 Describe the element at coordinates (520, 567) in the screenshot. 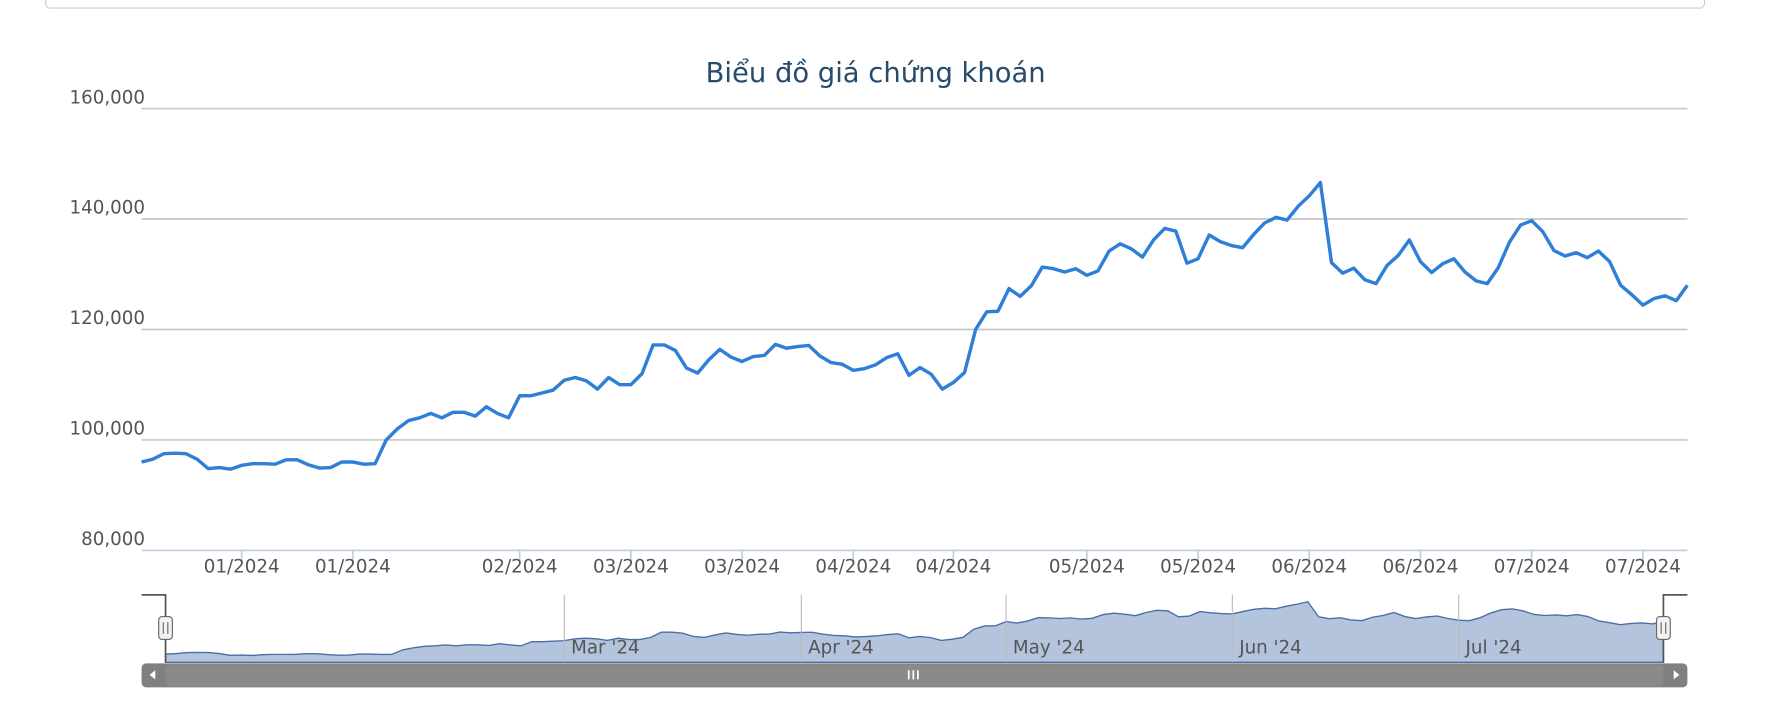

I see `x-tick-label: 02/2024` at that location.